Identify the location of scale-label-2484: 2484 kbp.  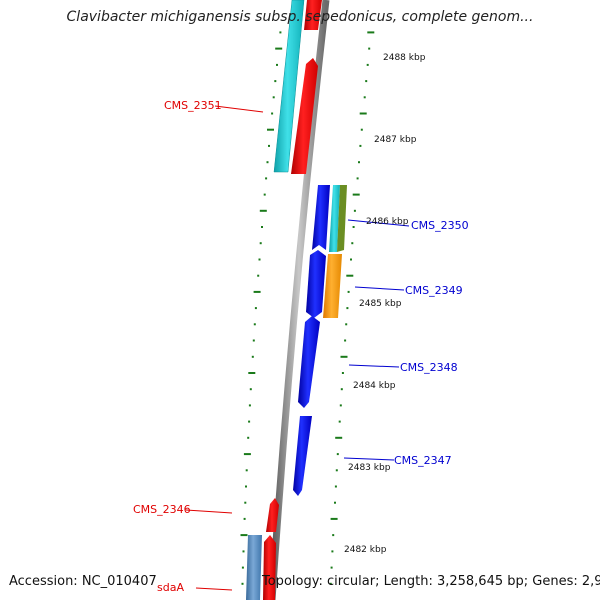
(374, 386).